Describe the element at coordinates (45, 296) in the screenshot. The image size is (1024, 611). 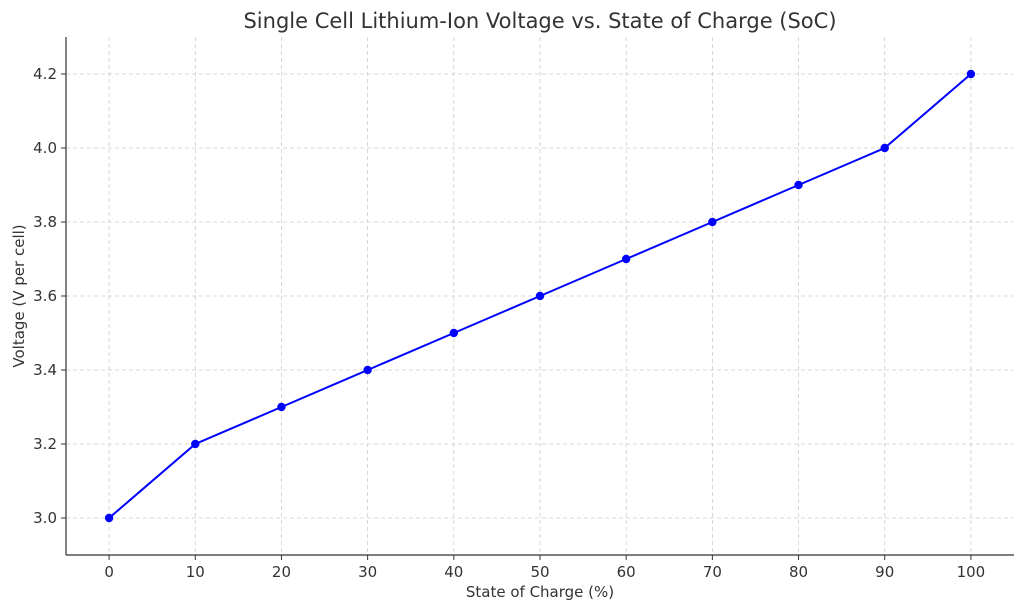
I see `y-tick-label: 3.6` at that location.